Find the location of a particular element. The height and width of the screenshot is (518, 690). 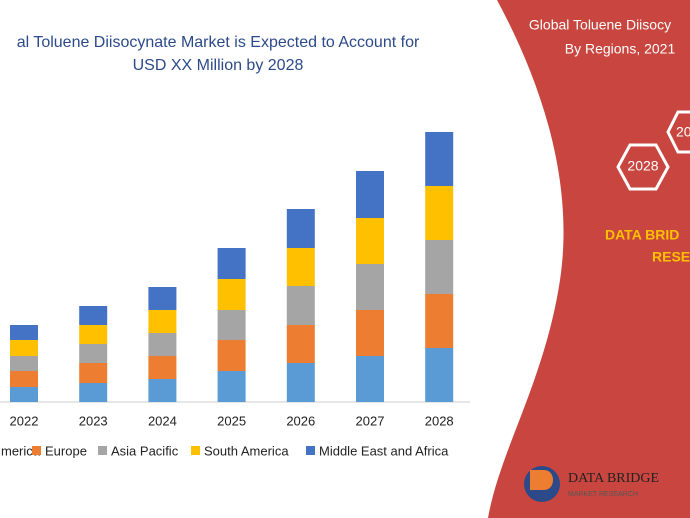

x-tick-label: 2022 is located at coordinates (24, 420).